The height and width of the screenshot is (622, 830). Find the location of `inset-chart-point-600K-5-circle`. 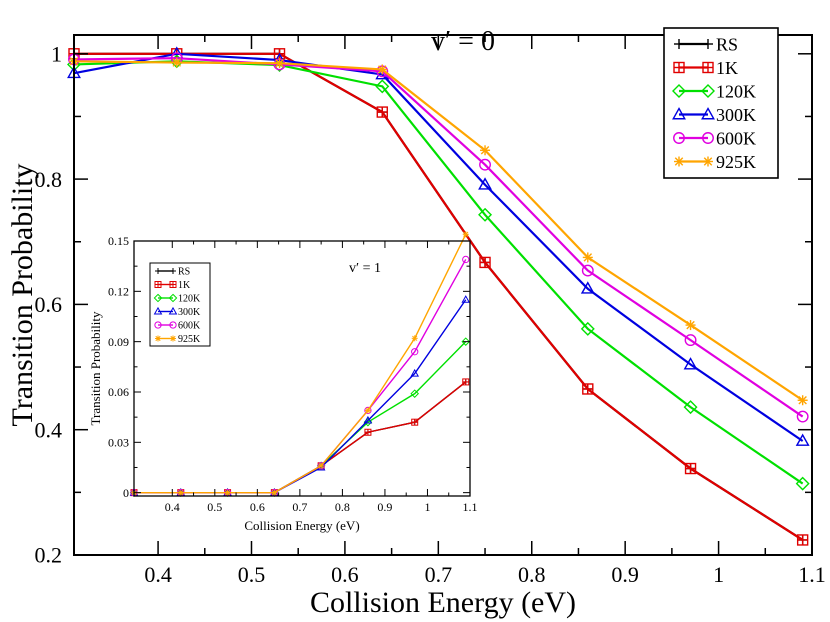

inset-chart-point-600K-5-circle is located at coordinates (368, 410).